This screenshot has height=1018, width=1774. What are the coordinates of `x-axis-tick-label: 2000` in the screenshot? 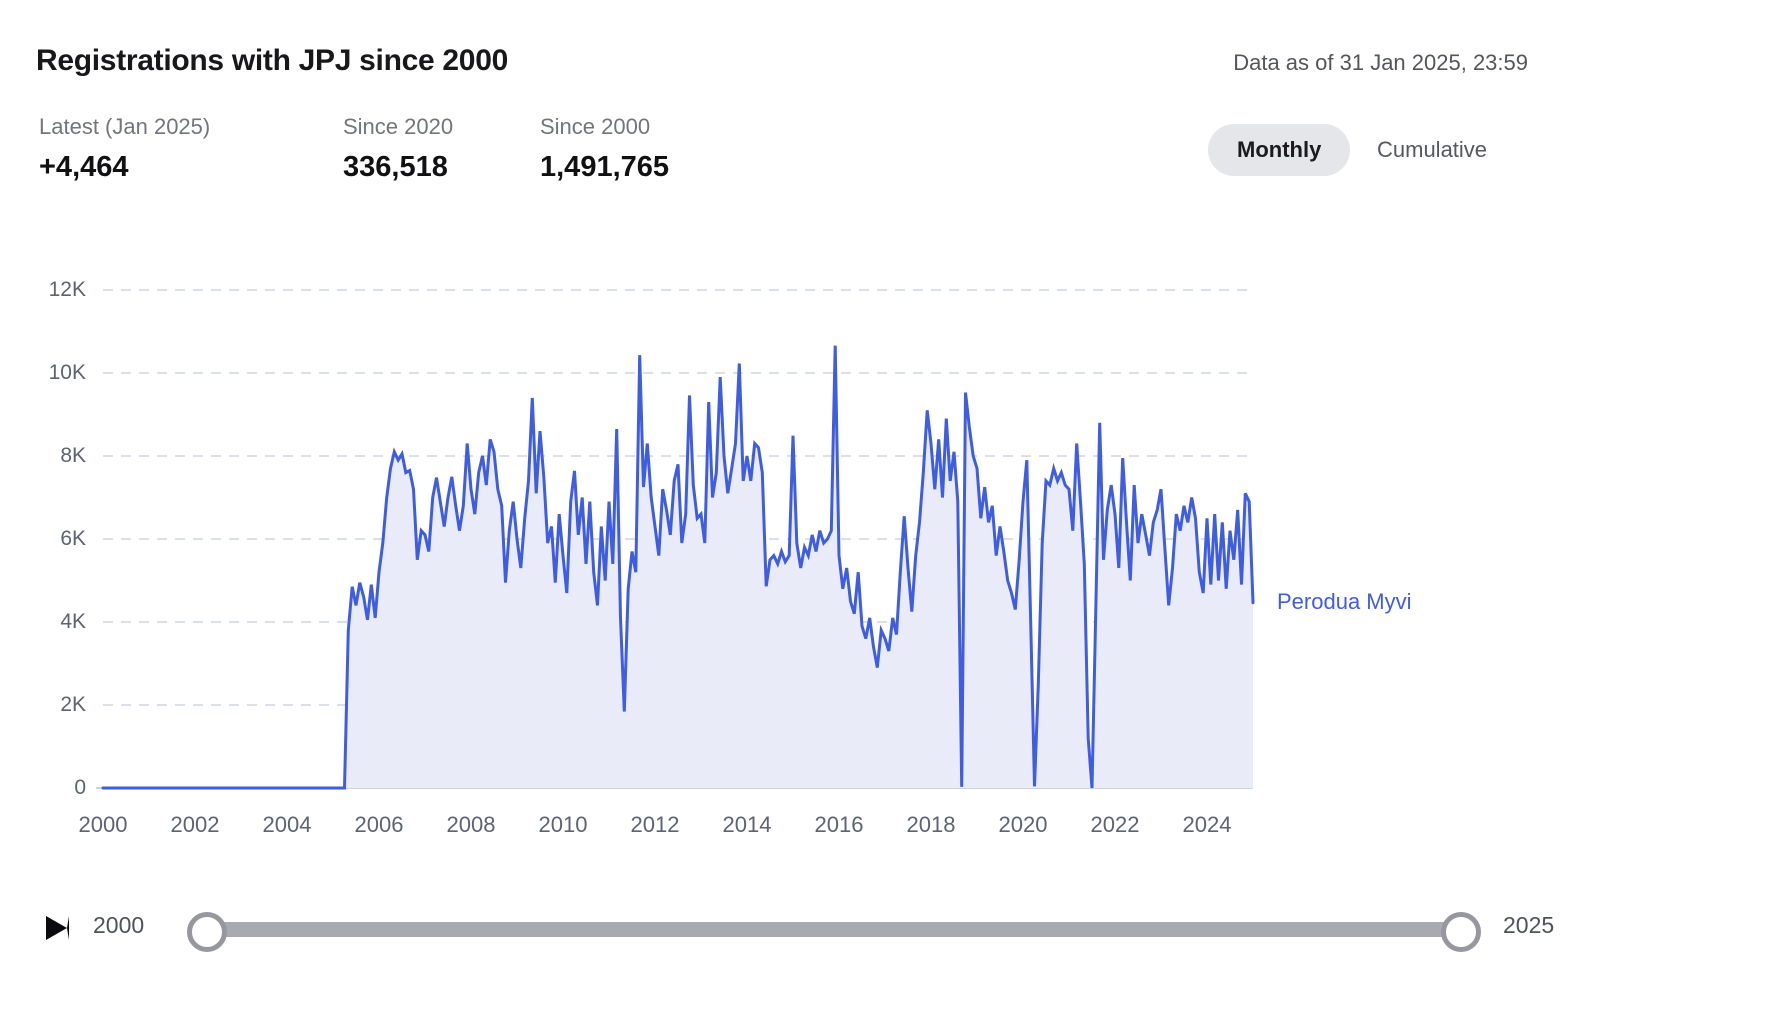 It's located at (103, 824).